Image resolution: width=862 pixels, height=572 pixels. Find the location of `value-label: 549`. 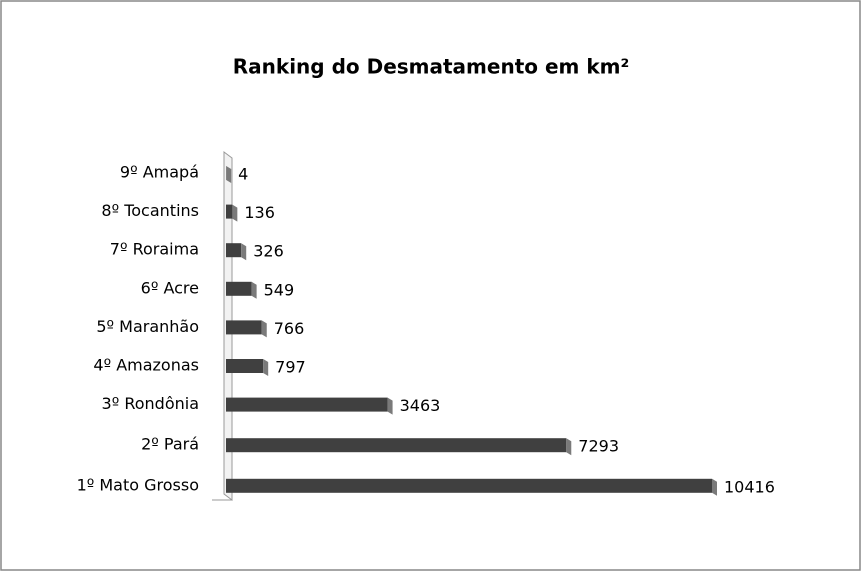

value-label: 549 is located at coordinates (279, 289).